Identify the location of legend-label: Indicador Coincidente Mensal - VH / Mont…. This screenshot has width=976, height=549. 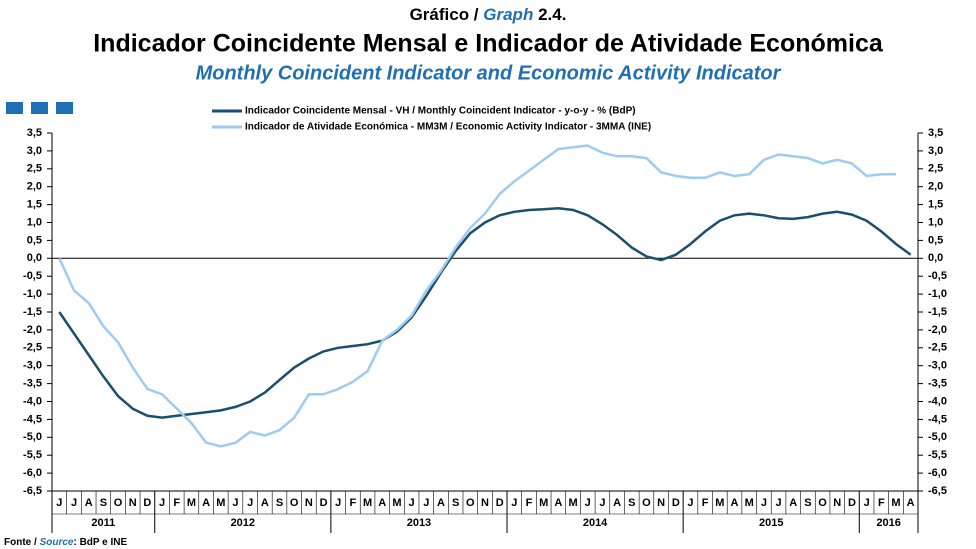
(440, 111).